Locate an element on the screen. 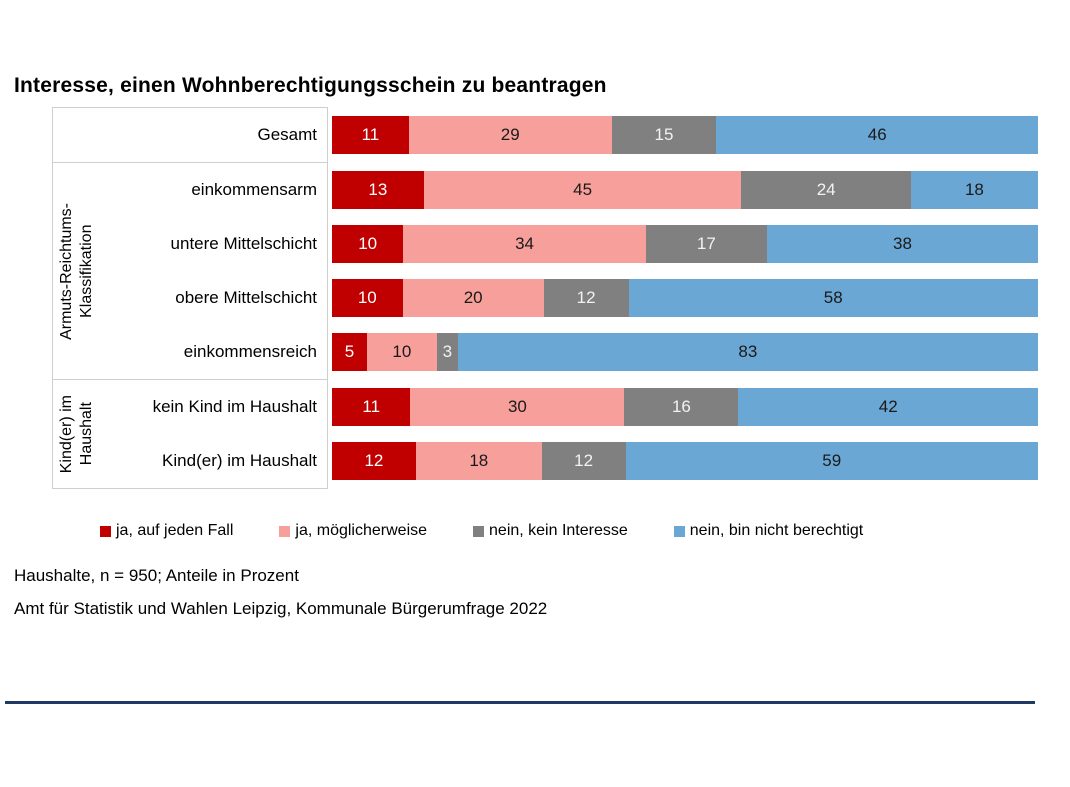 The image size is (1070, 787). bars-column: 11 29 15 46 is located at coordinates (685, 135).